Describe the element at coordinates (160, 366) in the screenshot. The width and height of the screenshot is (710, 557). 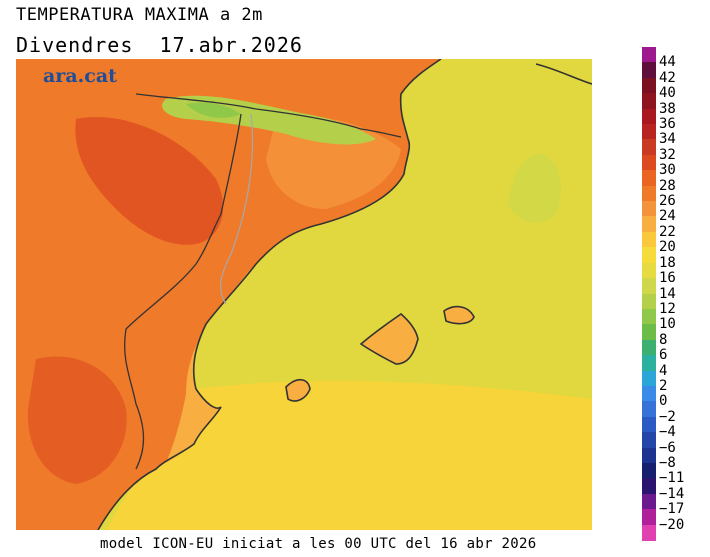
I see `valencia-border` at that location.